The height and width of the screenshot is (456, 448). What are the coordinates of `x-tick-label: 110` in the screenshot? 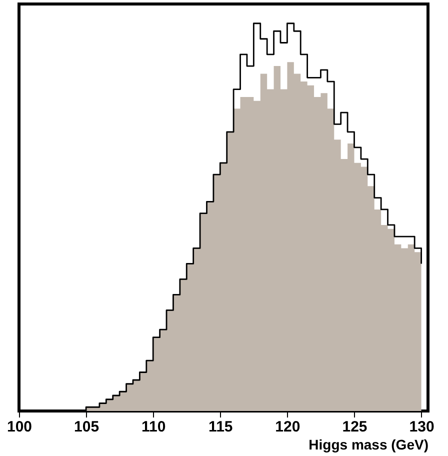 It's located at (153, 427).